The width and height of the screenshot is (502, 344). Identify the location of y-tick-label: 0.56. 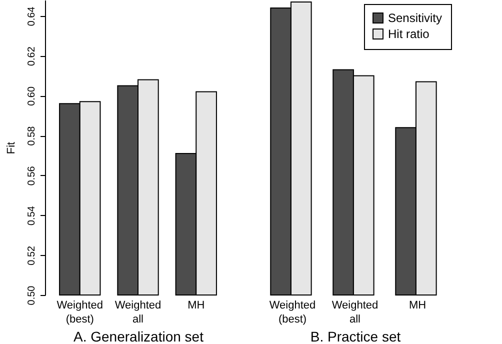
(32, 176).